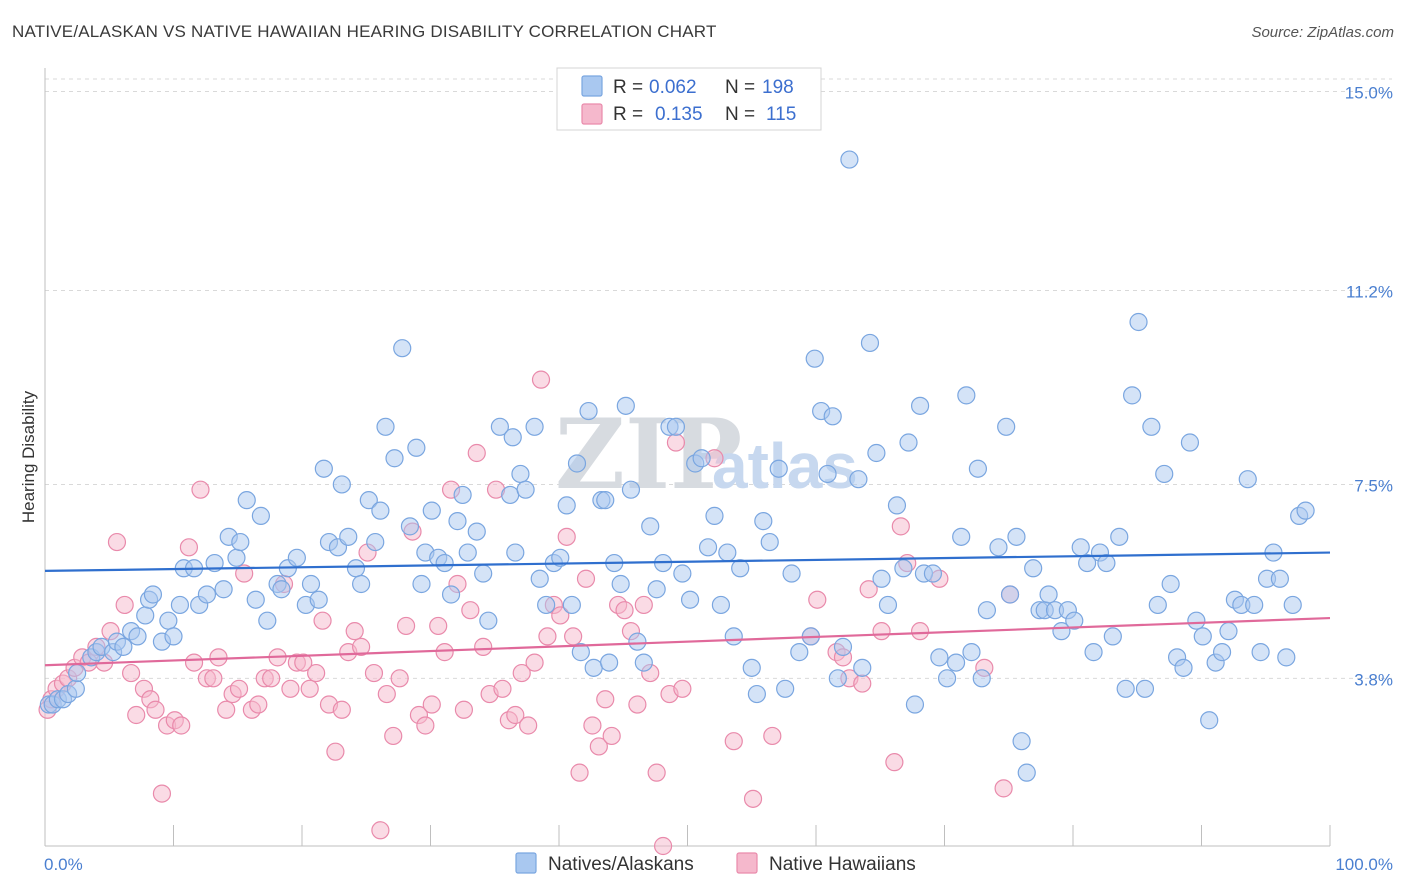 Image resolution: width=1406 pixels, height=892 pixels. I want to click on y-tick-label-0: 3.8%, so click(1373, 679).